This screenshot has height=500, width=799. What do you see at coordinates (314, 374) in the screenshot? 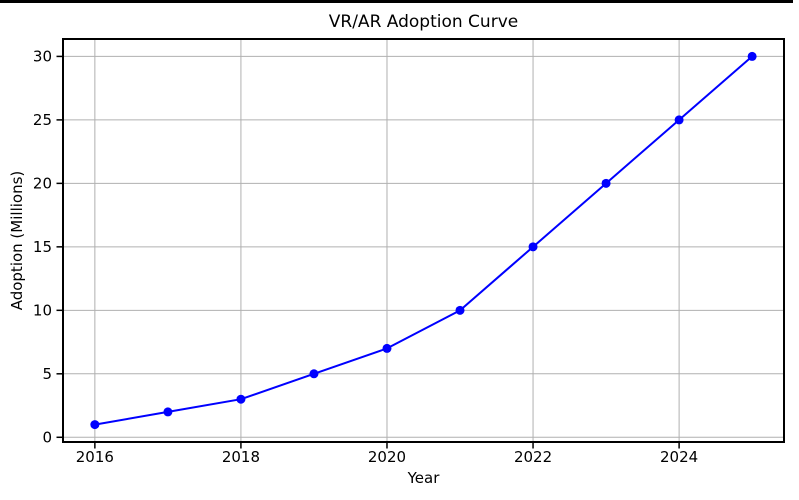
I see `data-point-2019` at bounding box center [314, 374].